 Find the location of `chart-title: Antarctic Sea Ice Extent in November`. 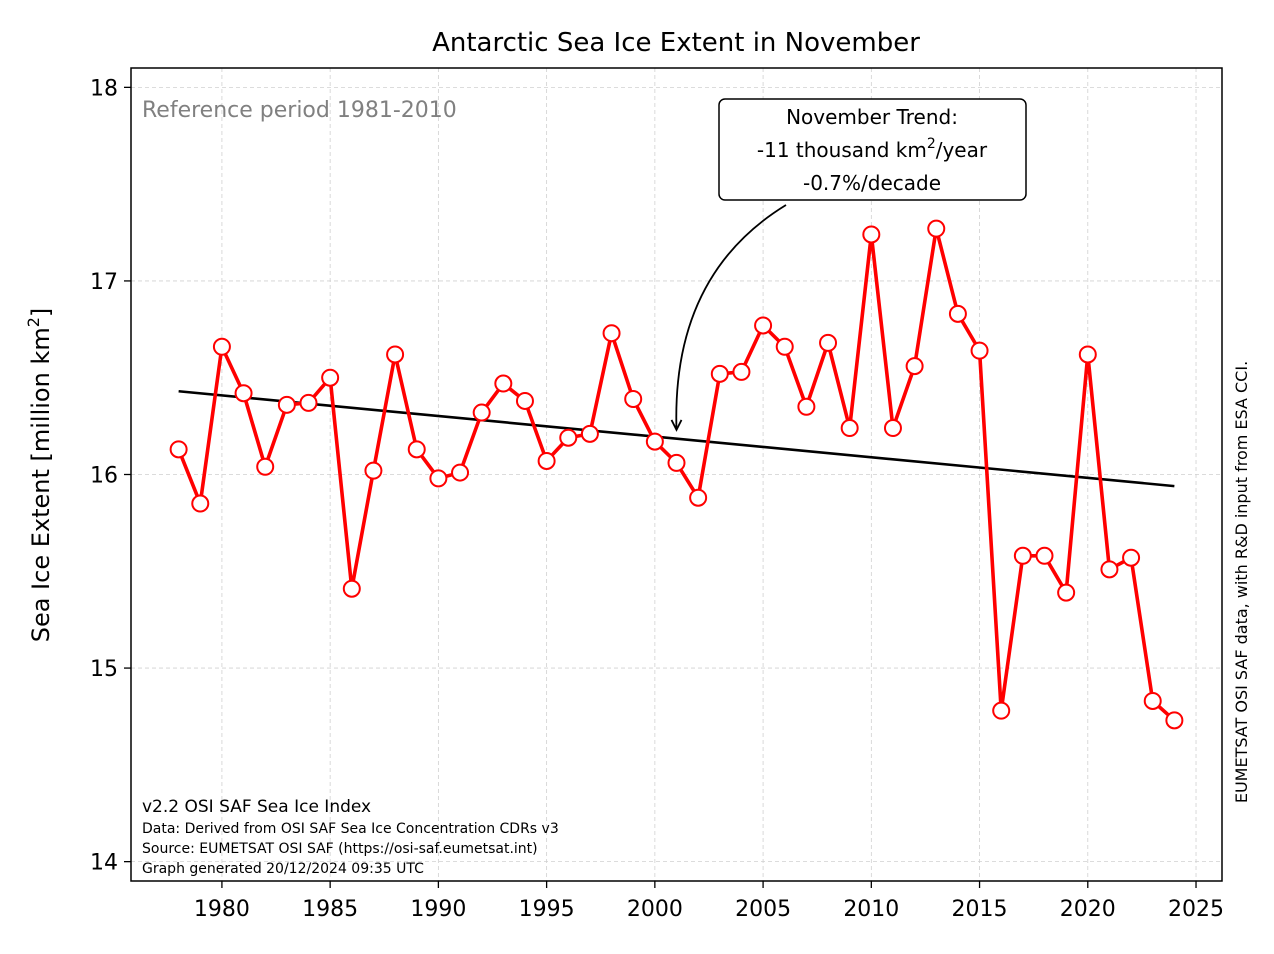

chart-title: Antarctic Sea Ice Extent in November is located at coordinates (676, 43).